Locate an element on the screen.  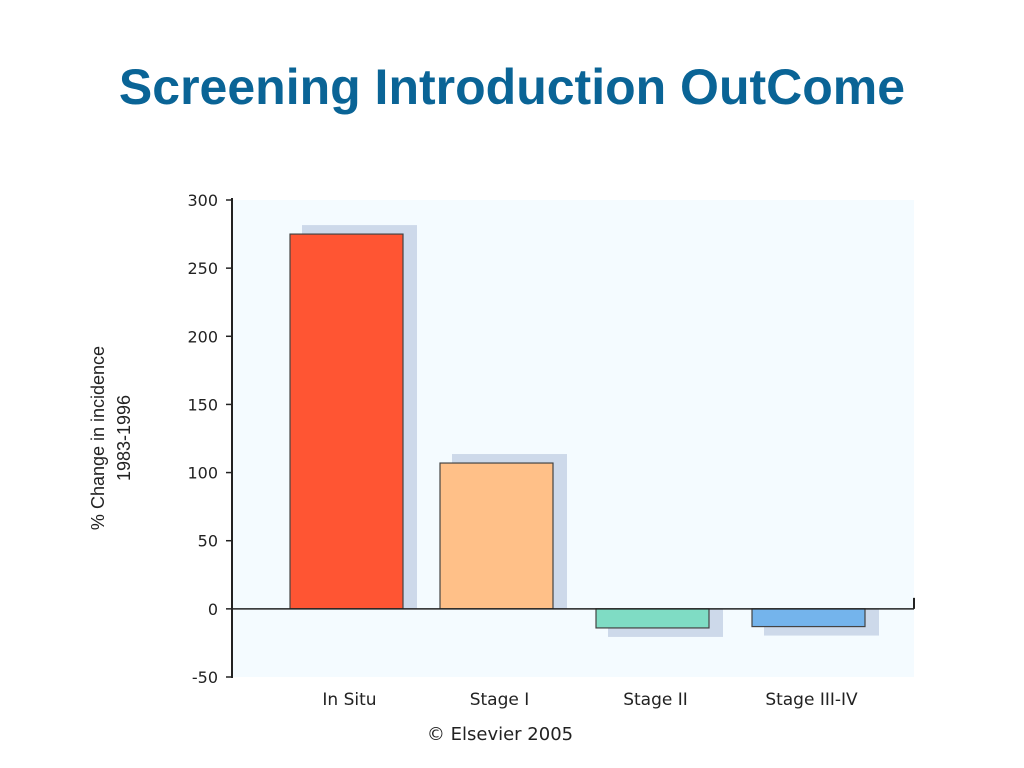
y-tick-label: 300 is located at coordinates (202, 200).